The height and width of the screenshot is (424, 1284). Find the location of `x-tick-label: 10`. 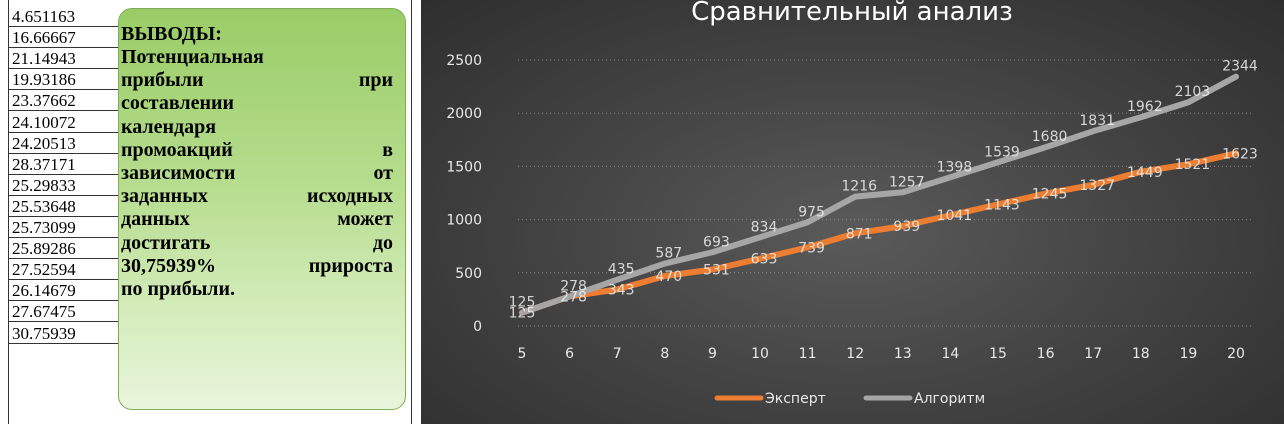

x-tick-label: 10 is located at coordinates (760, 354).